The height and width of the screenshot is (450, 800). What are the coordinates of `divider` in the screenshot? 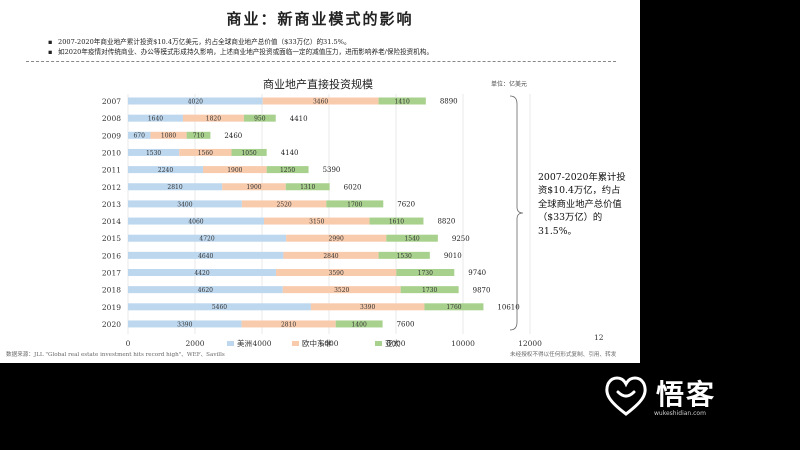 It's located at (321, 61).